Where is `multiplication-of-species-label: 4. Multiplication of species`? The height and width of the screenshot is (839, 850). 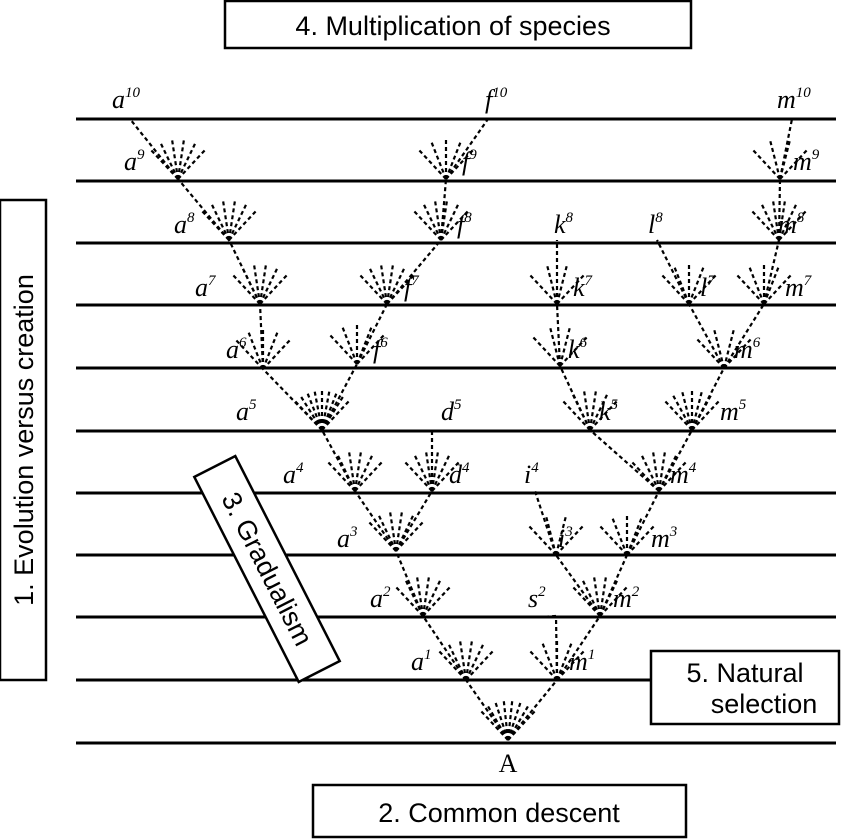 multiplication-of-species-label: 4. Multiplication of species is located at coordinates (452, 26).